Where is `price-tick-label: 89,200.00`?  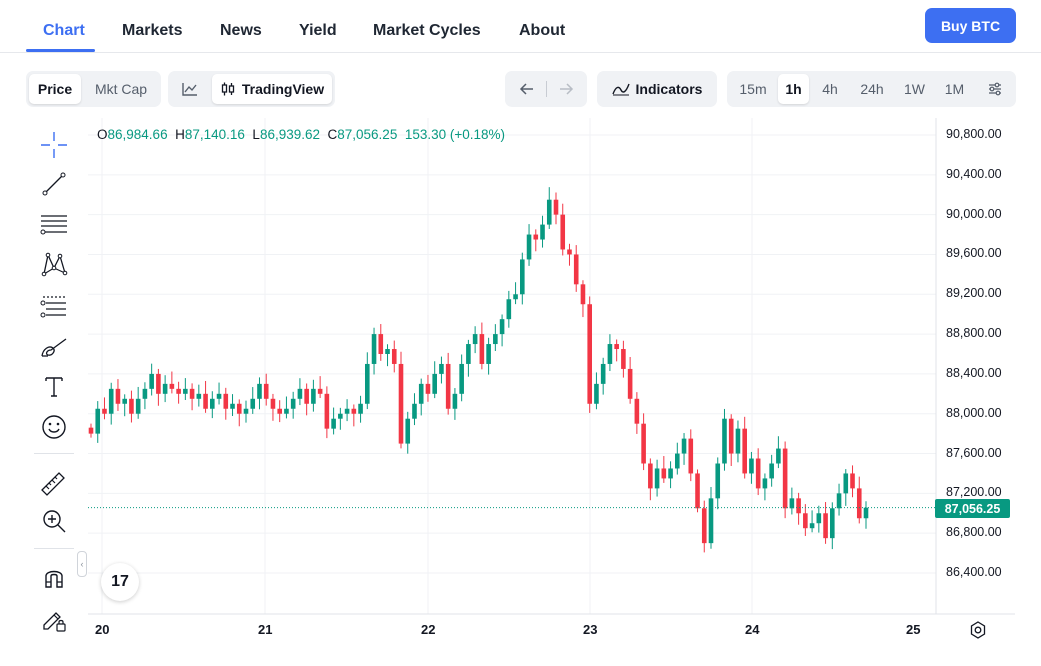
price-tick-label: 89,200.00 is located at coordinates (974, 293).